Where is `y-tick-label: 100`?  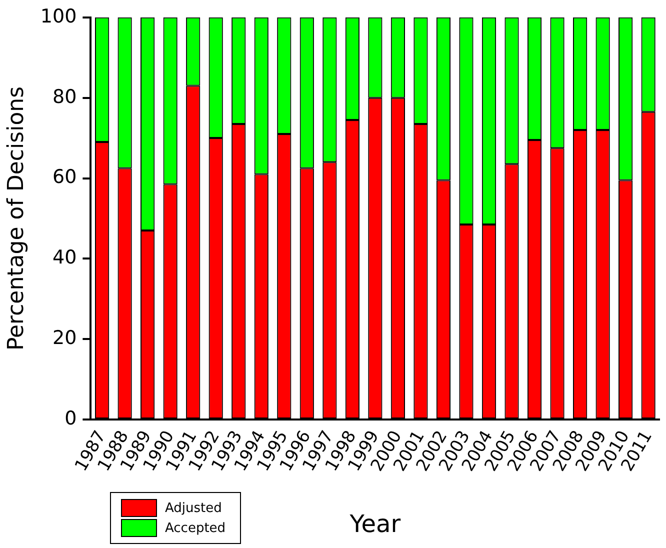 y-tick-label: 100 is located at coordinates (58, 16).